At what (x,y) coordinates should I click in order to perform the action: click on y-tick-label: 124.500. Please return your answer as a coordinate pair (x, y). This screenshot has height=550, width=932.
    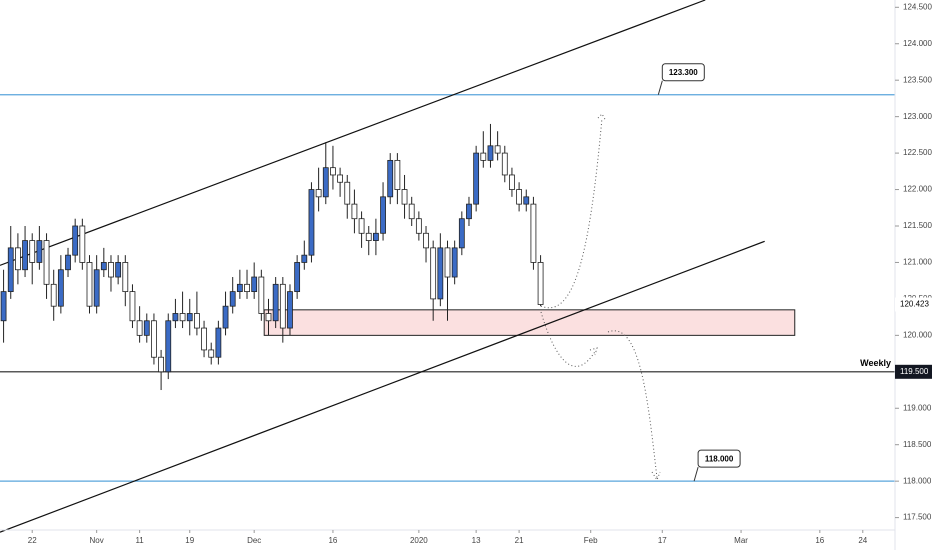
    Looking at the image, I should click on (917, 6).